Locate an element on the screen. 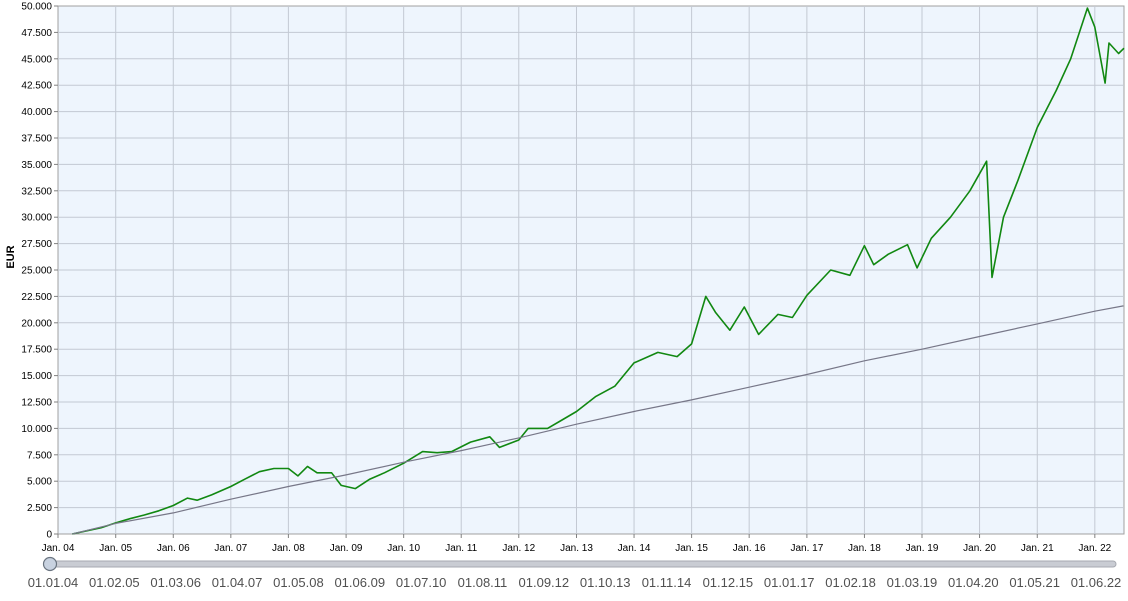 The width and height of the screenshot is (1128, 601). slider-track is located at coordinates (583, 564).